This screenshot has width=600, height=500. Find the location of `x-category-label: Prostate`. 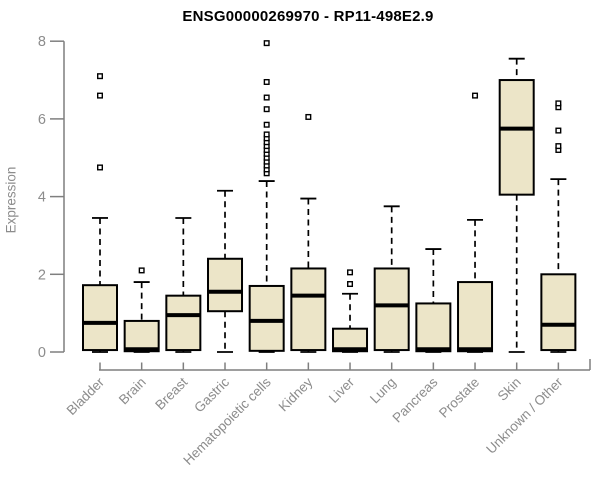

x-category-label: Prostate is located at coordinates (459, 398).